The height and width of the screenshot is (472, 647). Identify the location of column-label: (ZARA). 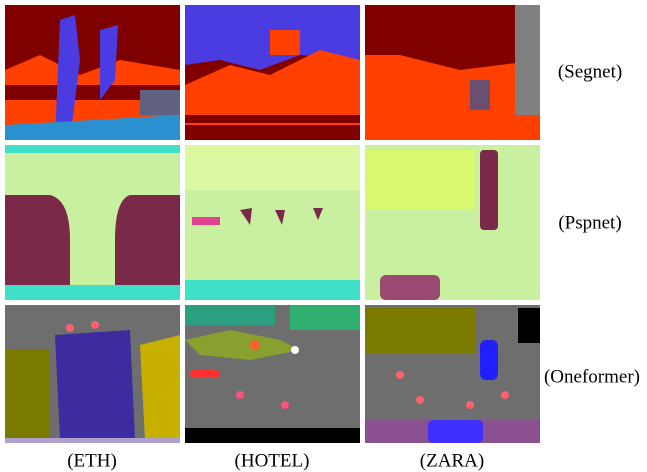
(452, 460).